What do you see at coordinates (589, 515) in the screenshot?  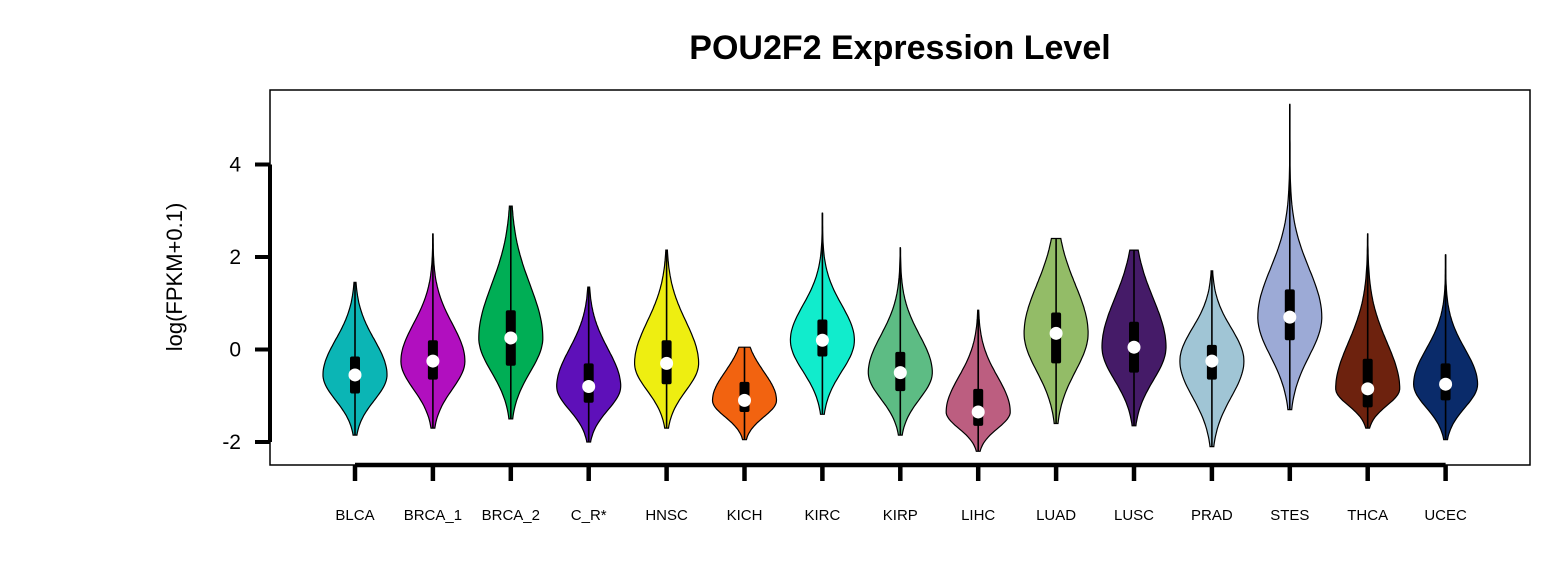 I see `x-tick-label: C_R*` at bounding box center [589, 515].